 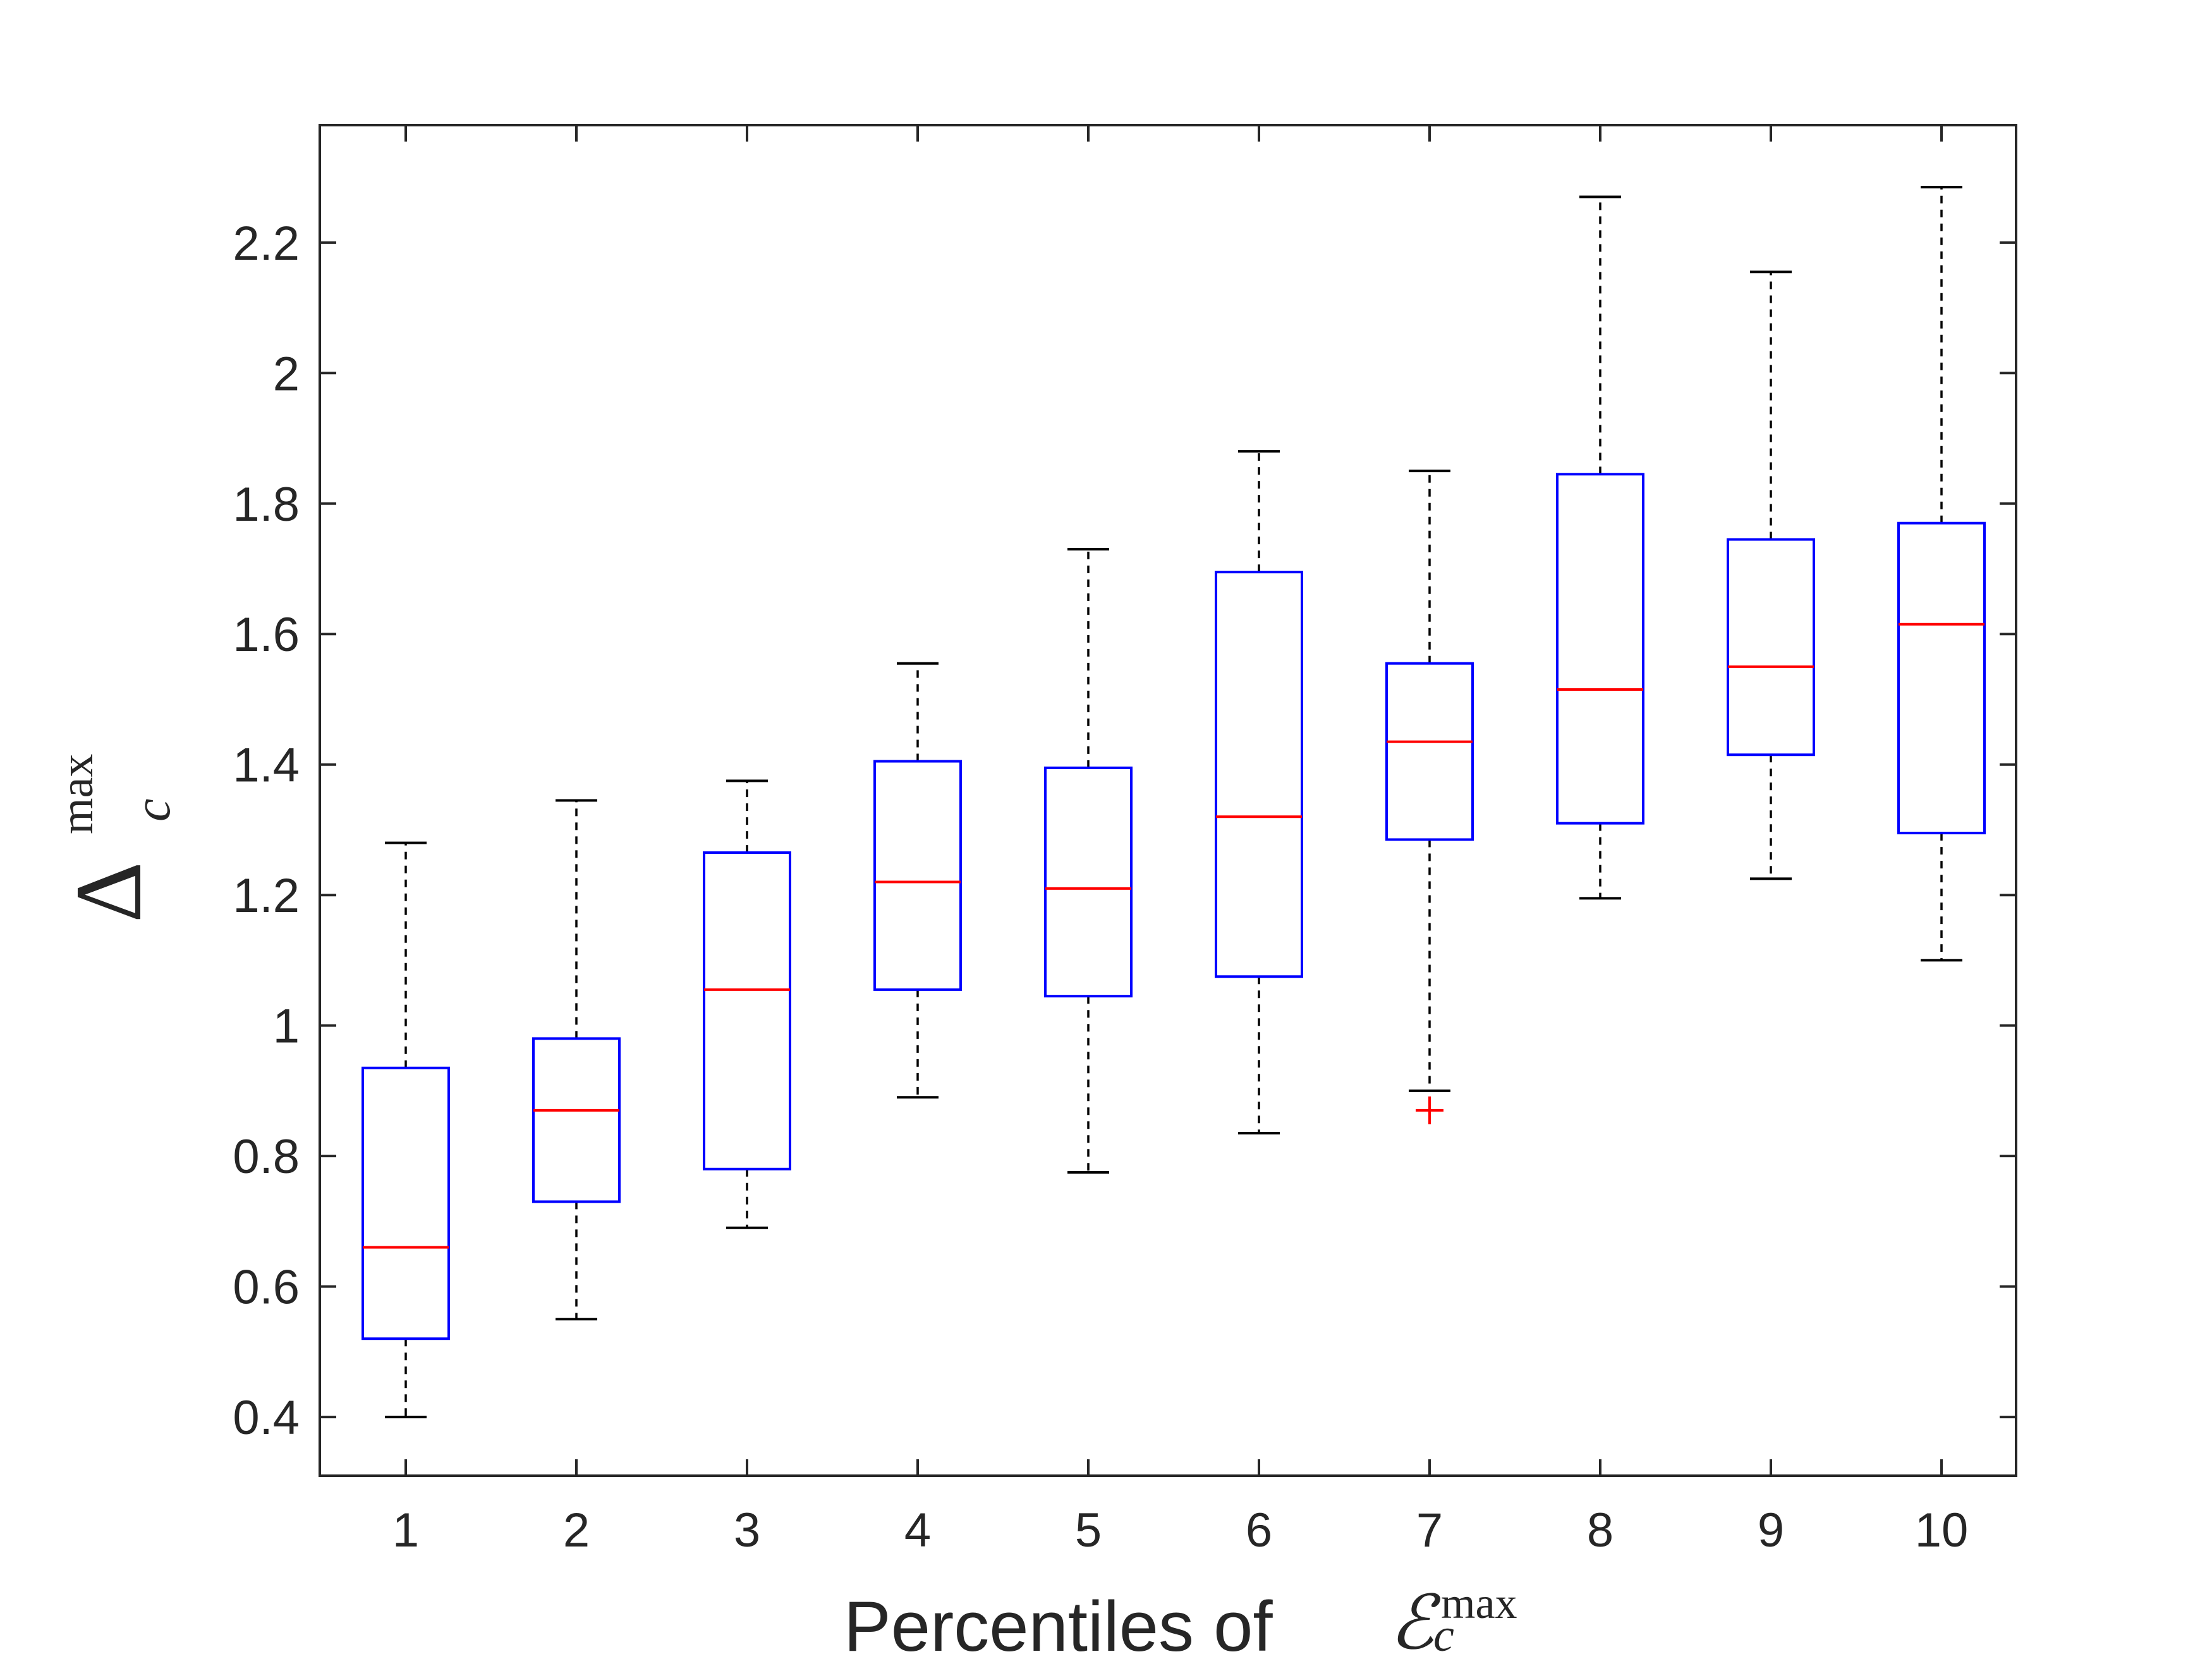 I want to click on x-axis-title-superscript: max, so click(x=1479, y=1603).